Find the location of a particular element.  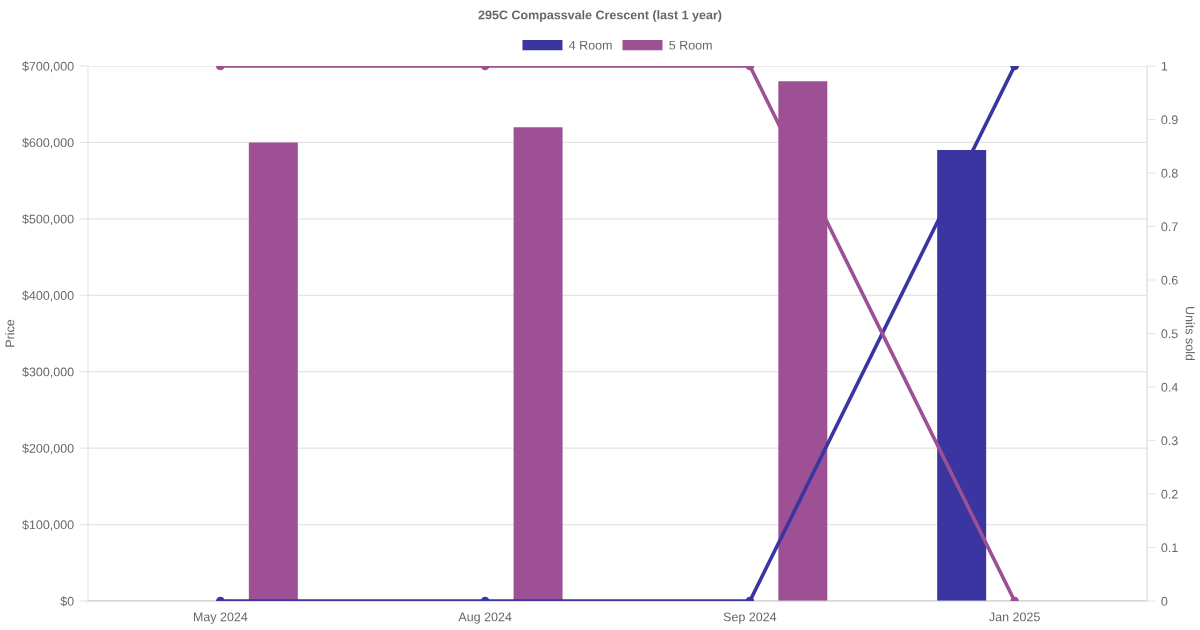

y-tick-label: $600,000 is located at coordinates (48, 143).